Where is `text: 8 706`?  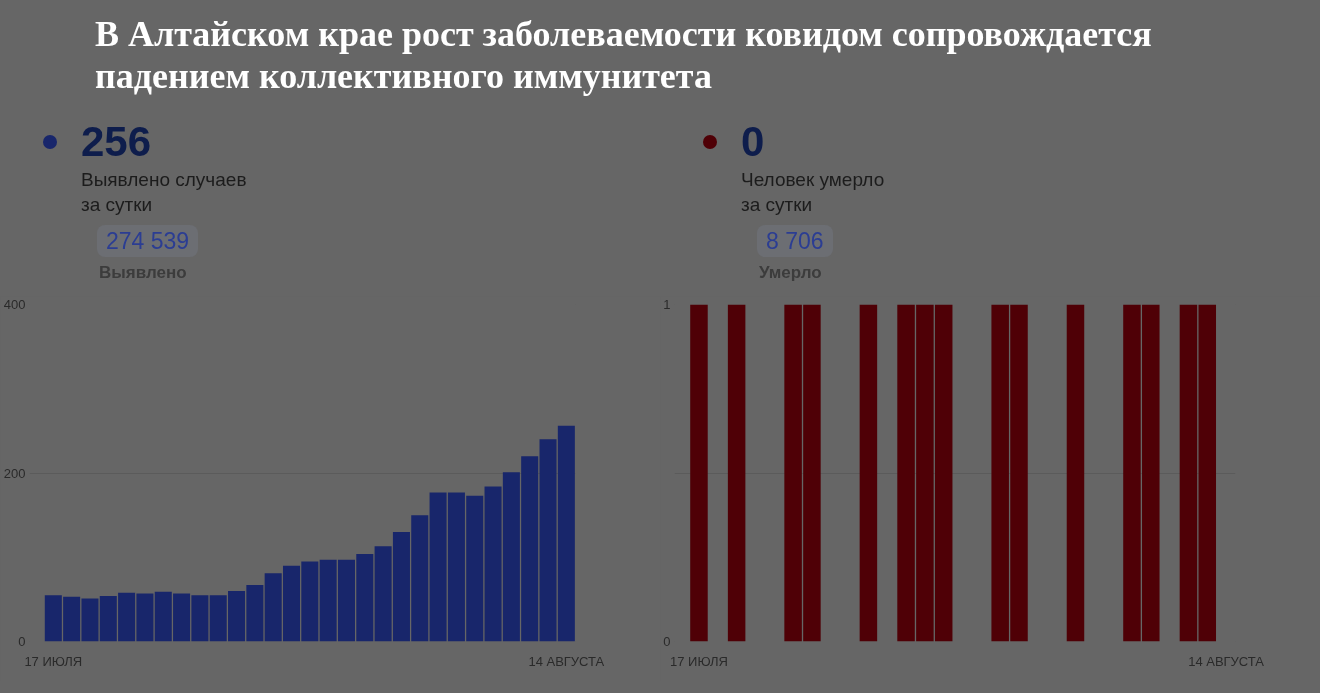 text: 8 706 is located at coordinates (795, 241).